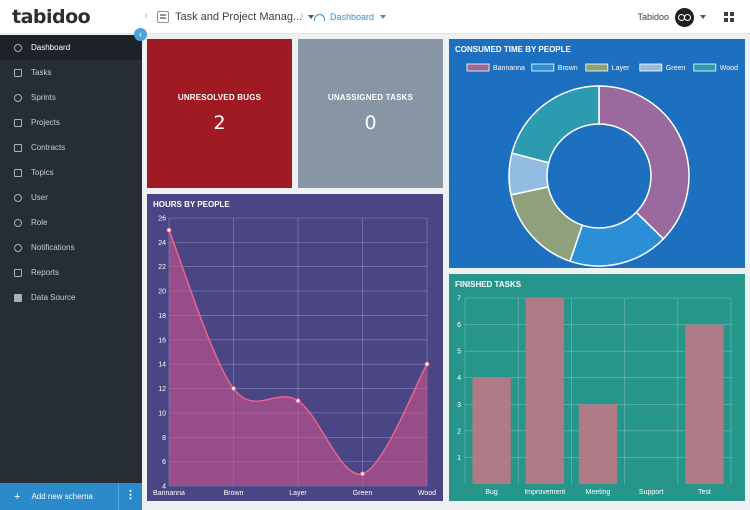 This screenshot has width=750, height=510. Describe the element at coordinates (53, 297) in the screenshot. I see `sidebar-item-label: Data Source` at that location.